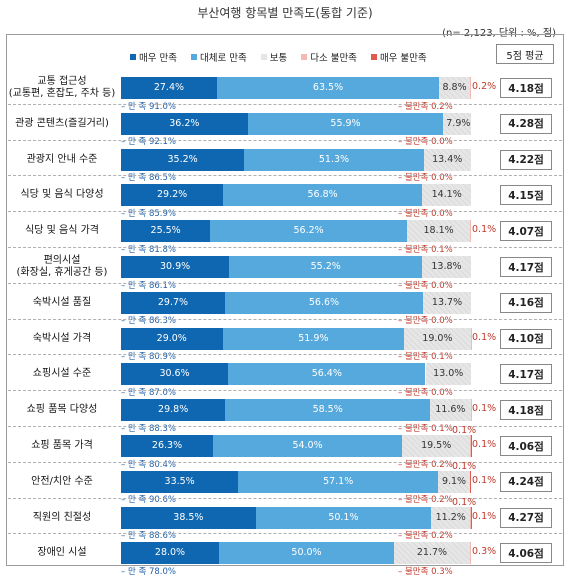 This screenshot has width=570, height=577. I want to click on average-score: 4.07점, so click(526, 231).